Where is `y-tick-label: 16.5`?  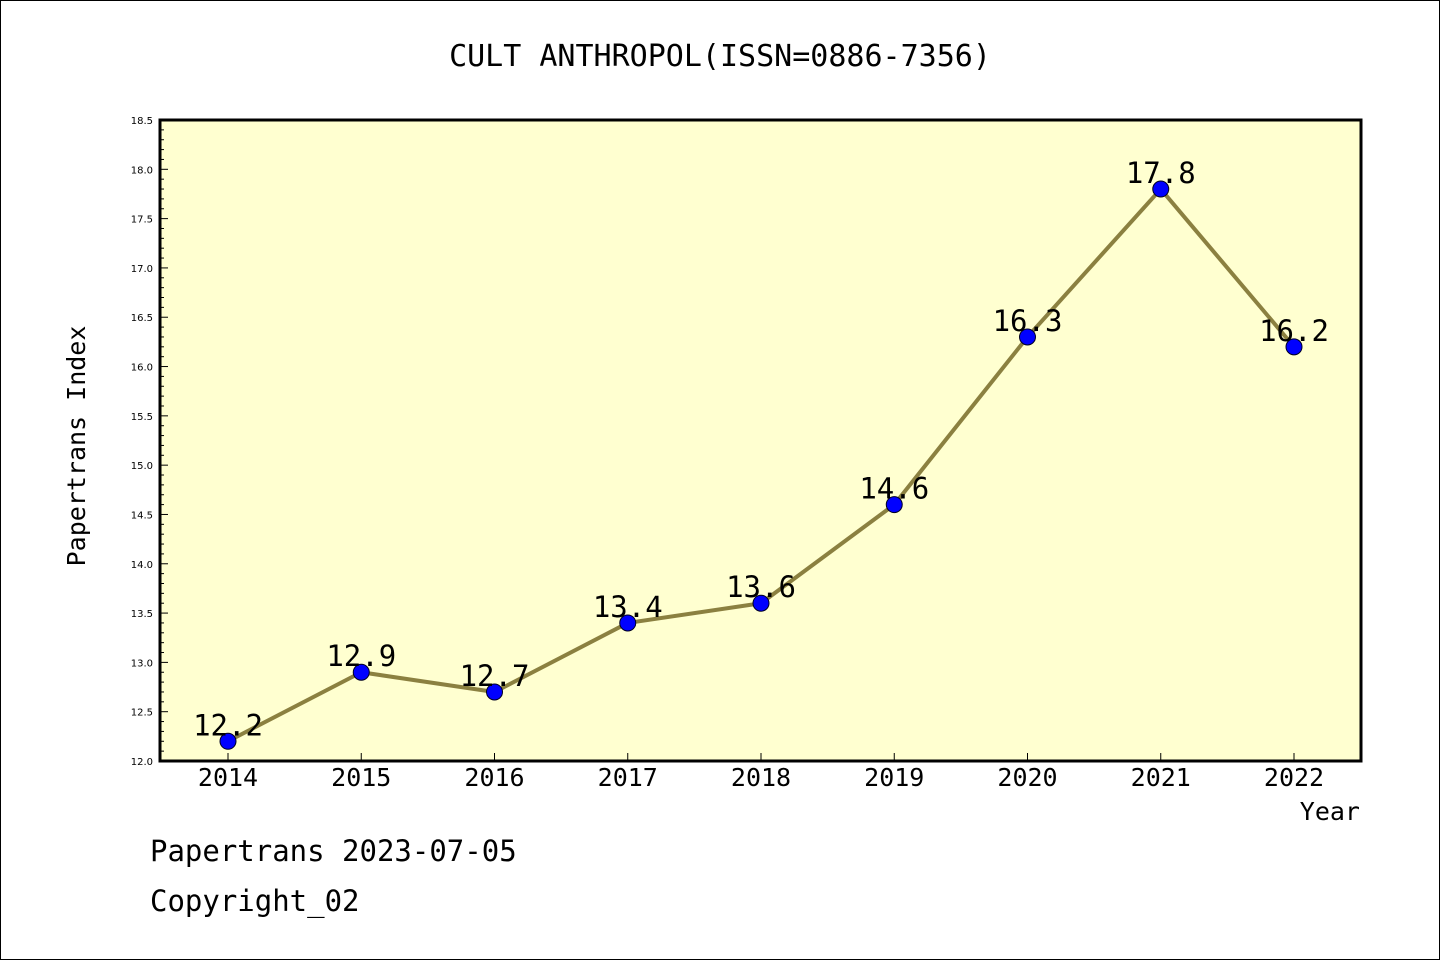 y-tick-label: 16.5 is located at coordinates (142, 318).